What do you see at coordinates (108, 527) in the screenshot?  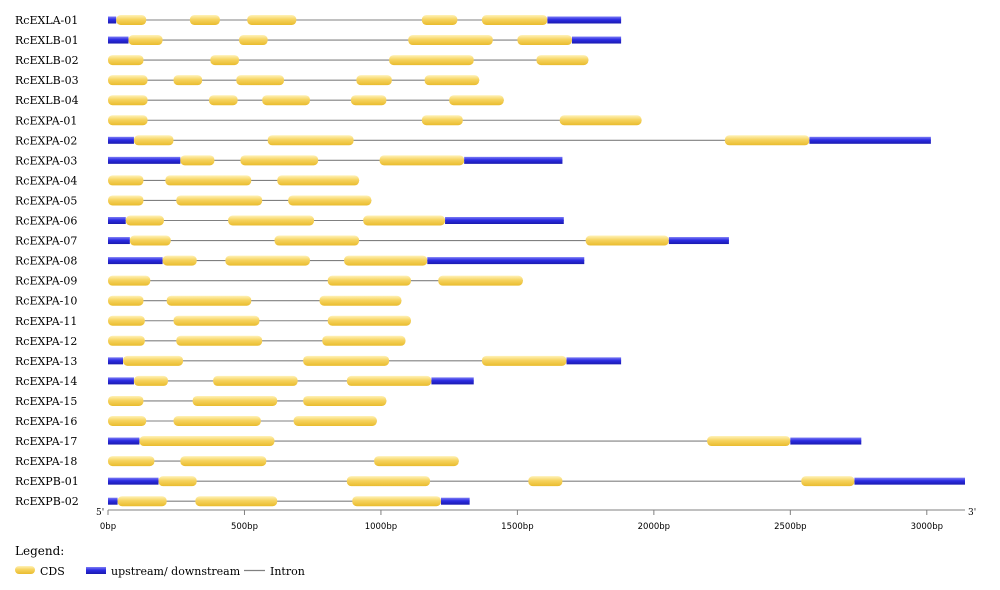 I see `axis-tick-label: 0bp` at bounding box center [108, 527].